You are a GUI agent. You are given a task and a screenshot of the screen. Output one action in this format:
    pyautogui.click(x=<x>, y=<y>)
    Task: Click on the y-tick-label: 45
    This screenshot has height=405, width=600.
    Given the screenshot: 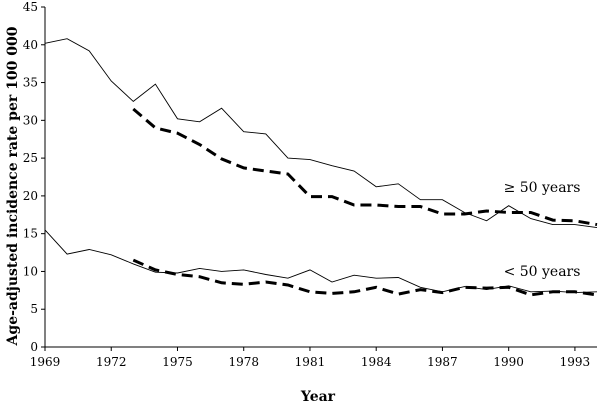 What is the action you would take?
    pyautogui.click(x=30, y=7)
    